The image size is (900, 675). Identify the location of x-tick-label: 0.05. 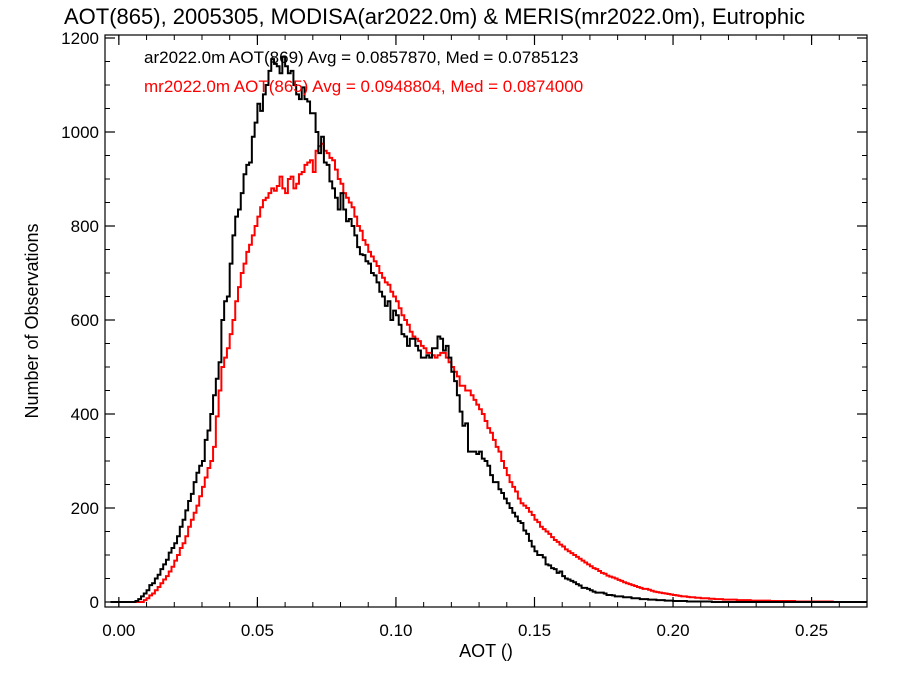
(257, 630).